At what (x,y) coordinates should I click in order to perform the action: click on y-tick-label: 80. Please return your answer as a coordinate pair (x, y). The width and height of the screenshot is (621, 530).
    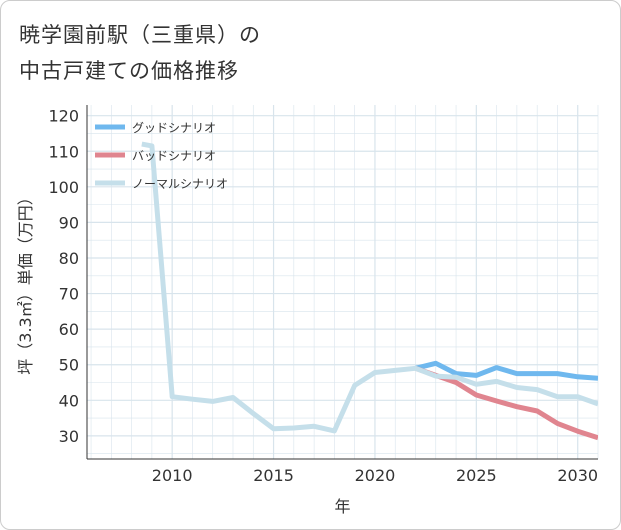
    Looking at the image, I should click on (69, 258).